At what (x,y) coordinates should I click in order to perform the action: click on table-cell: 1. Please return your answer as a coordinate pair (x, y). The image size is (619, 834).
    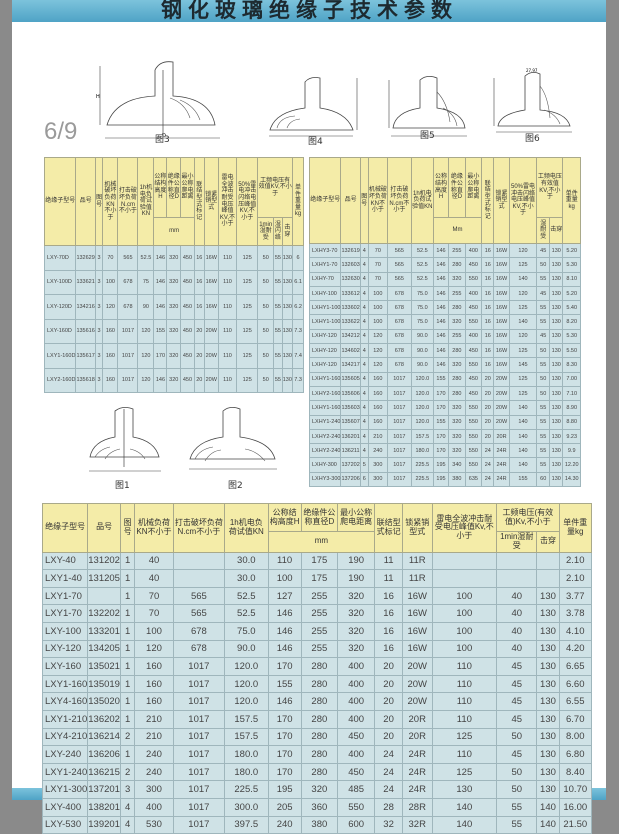
    Looking at the image, I should click on (127, 613).